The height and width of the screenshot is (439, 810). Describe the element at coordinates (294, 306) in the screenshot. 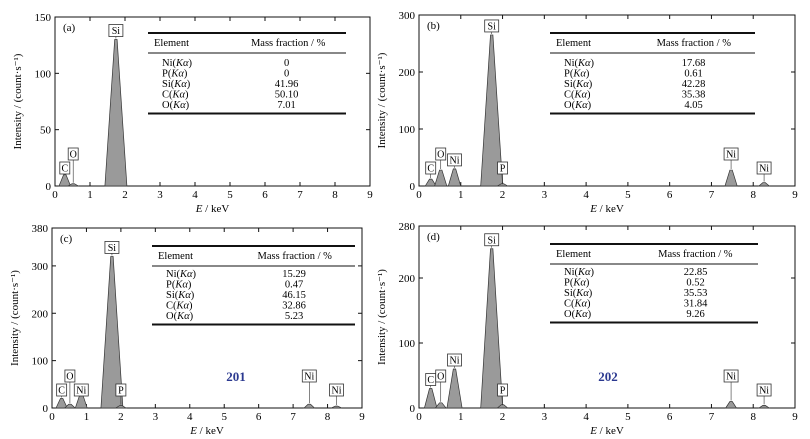

I see `table-cell-mass-fraction: 32.86` at that location.